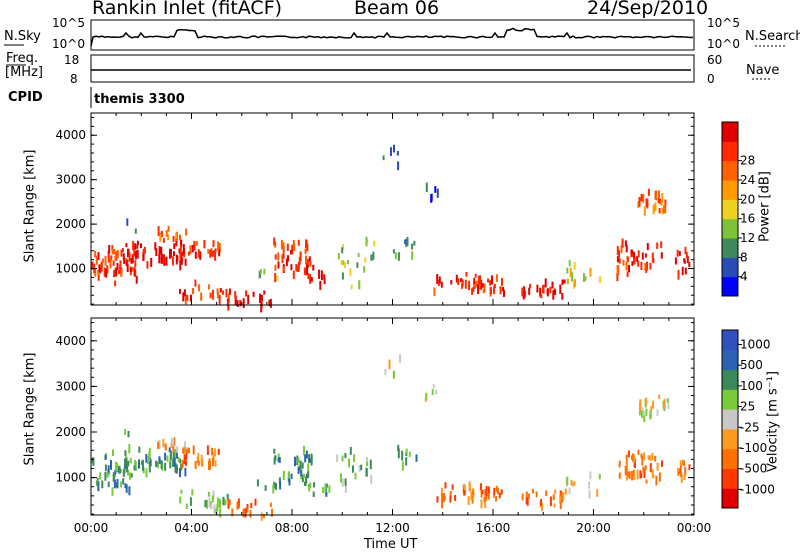 This screenshot has height=554, width=800. I want to click on power-colorbar-tick-label: 12, so click(747, 238).